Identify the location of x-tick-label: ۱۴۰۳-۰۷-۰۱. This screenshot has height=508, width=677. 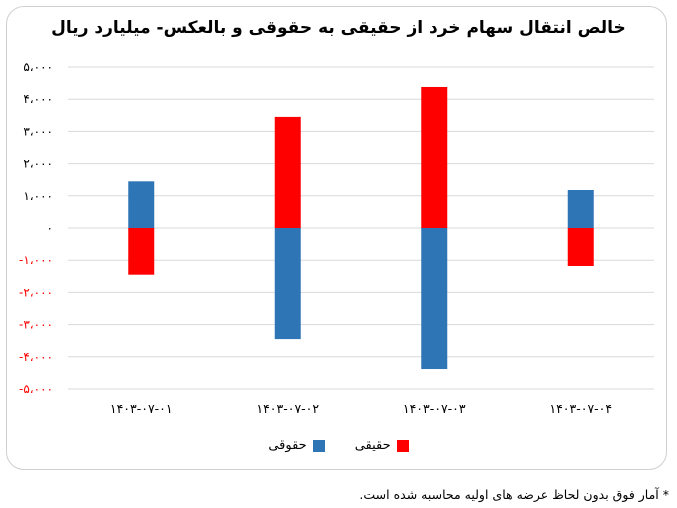
(141, 408).